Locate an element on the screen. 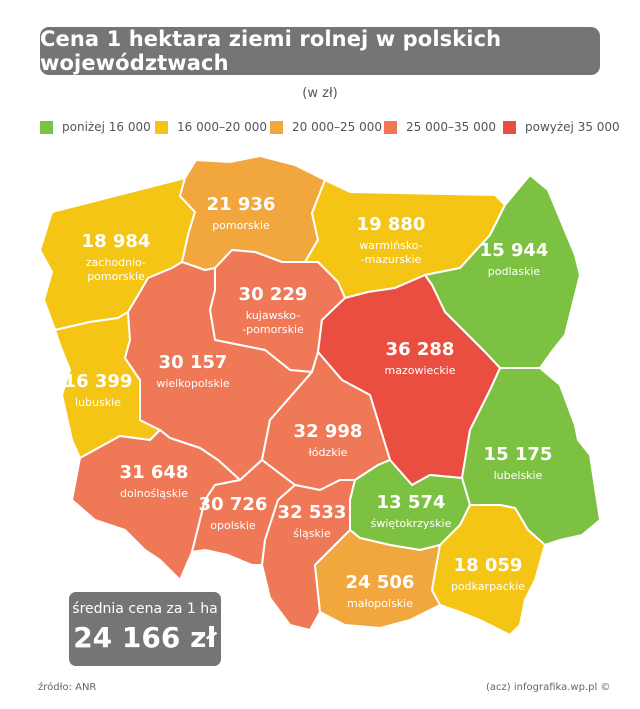 This screenshot has width=640, height=709. region-value-pomorskie: 21 936 is located at coordinates (241, 204).